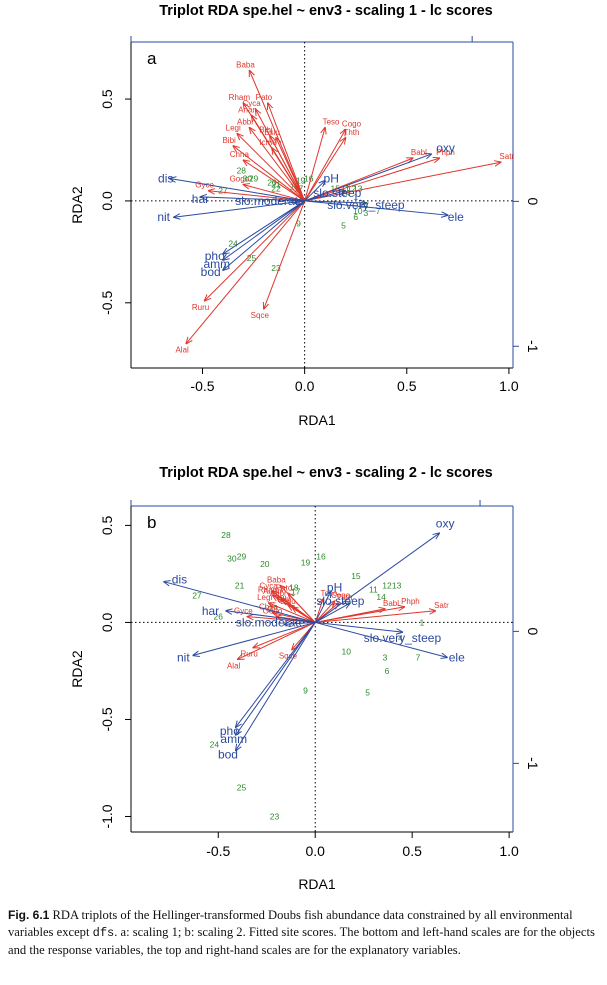  I want to click on right-tick-label: 0, so click(533, 631).